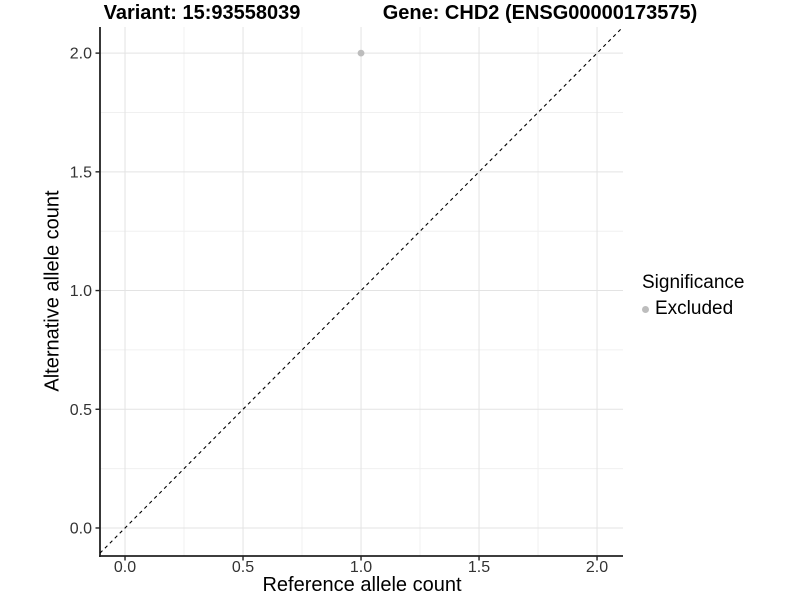  I want to click on x-tick-label: 1.0, so click(361, 567).